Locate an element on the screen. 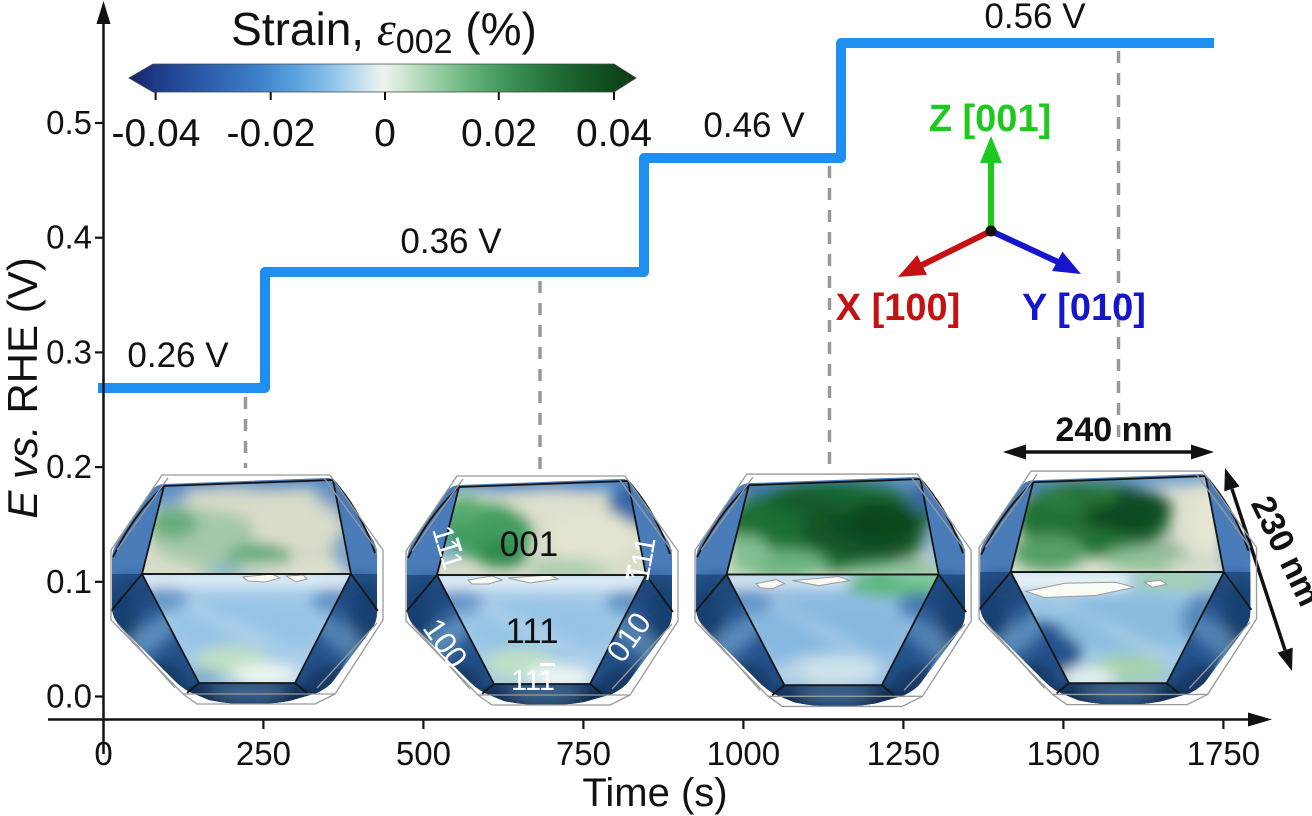 This screenshot has width=1312, height=816. svg-text: 1000 is located at coordinates (743, 753).